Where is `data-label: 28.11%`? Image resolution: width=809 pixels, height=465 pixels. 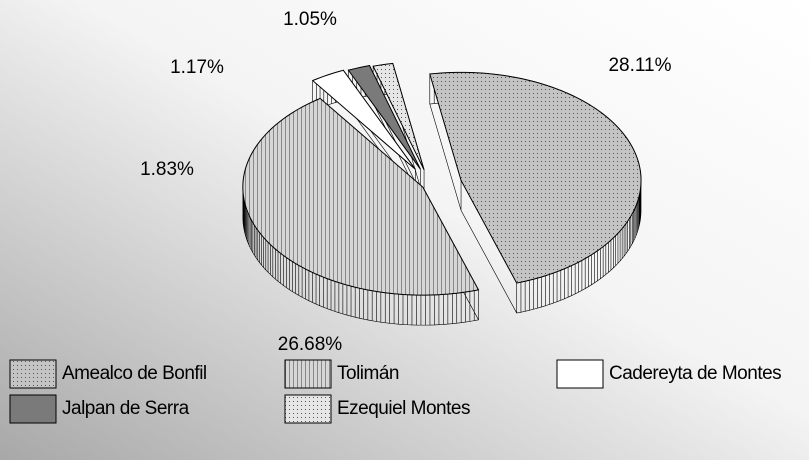 data-label: 28.11% is located at coordinates (639, 65).